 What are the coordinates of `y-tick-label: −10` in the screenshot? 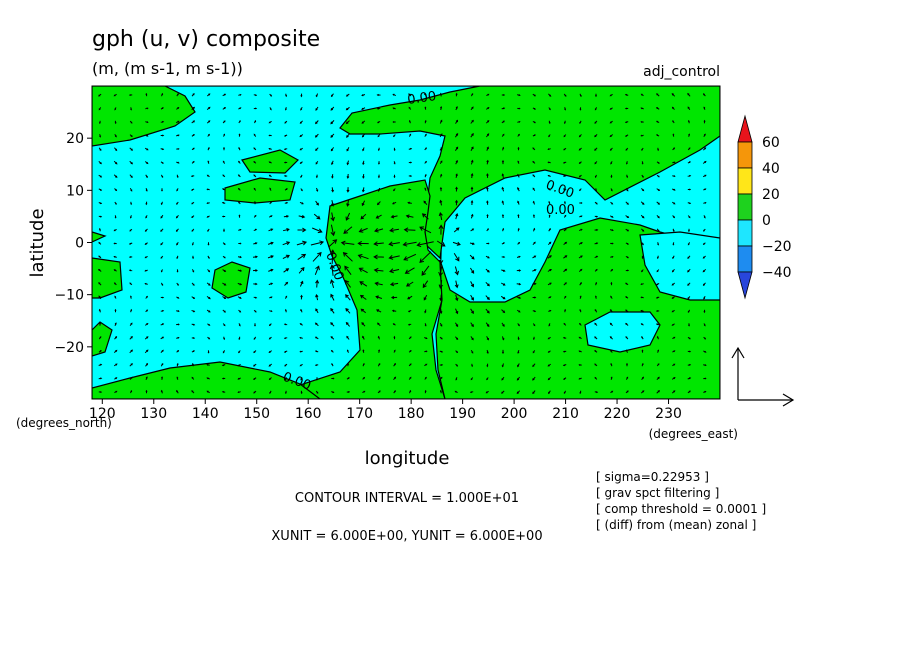 It's located at (69, 296).